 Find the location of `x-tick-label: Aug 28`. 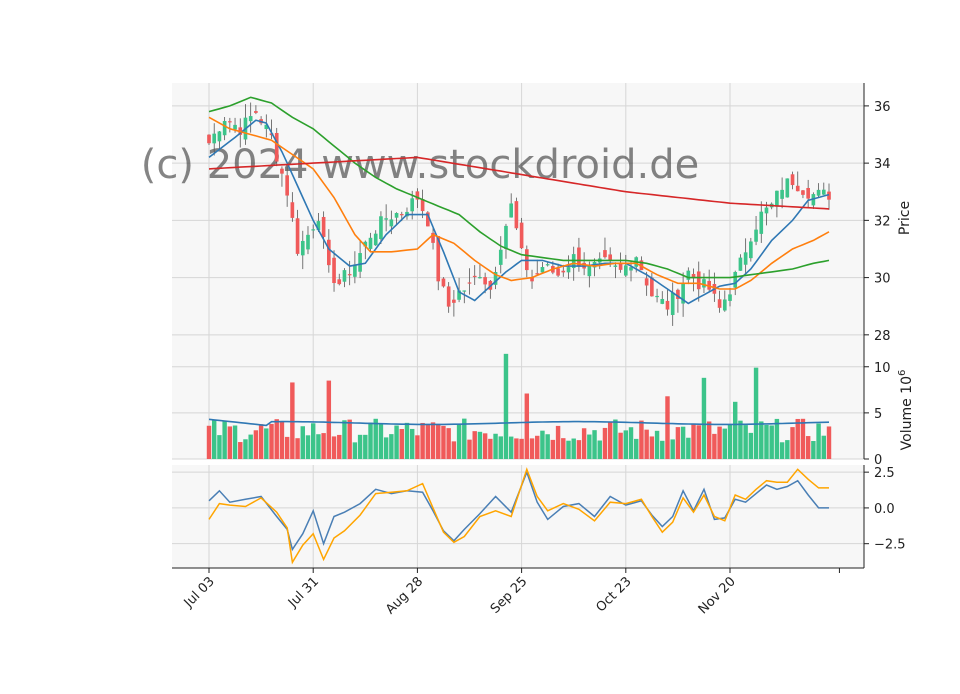

x-tick-label: Aug 28 is located at coordinates (404, 595).